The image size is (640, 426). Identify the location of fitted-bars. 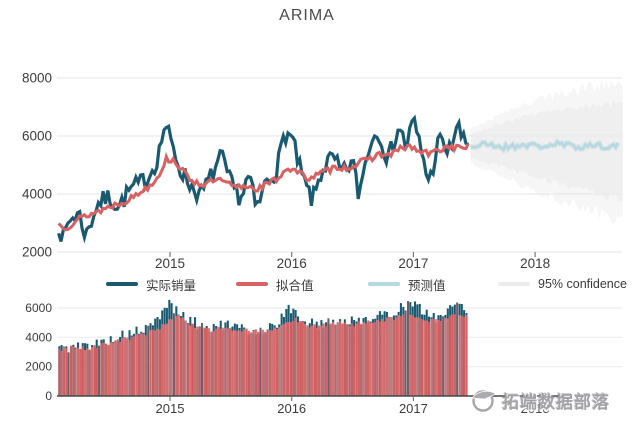
(263, 355).